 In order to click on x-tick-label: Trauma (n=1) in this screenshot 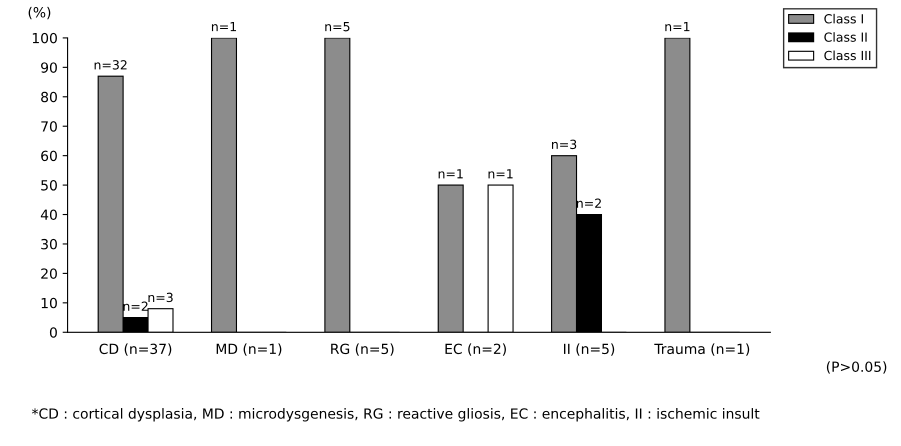, I will do `click(702, 349)`.